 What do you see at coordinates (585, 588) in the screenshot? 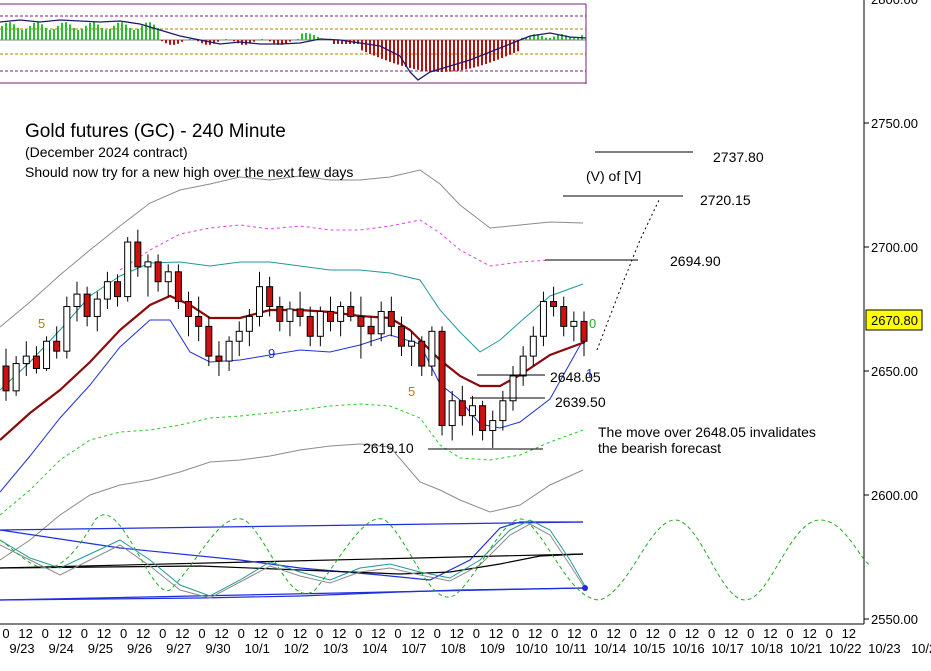
I see `cycle-end-dot` at bounding box center [585, 588].